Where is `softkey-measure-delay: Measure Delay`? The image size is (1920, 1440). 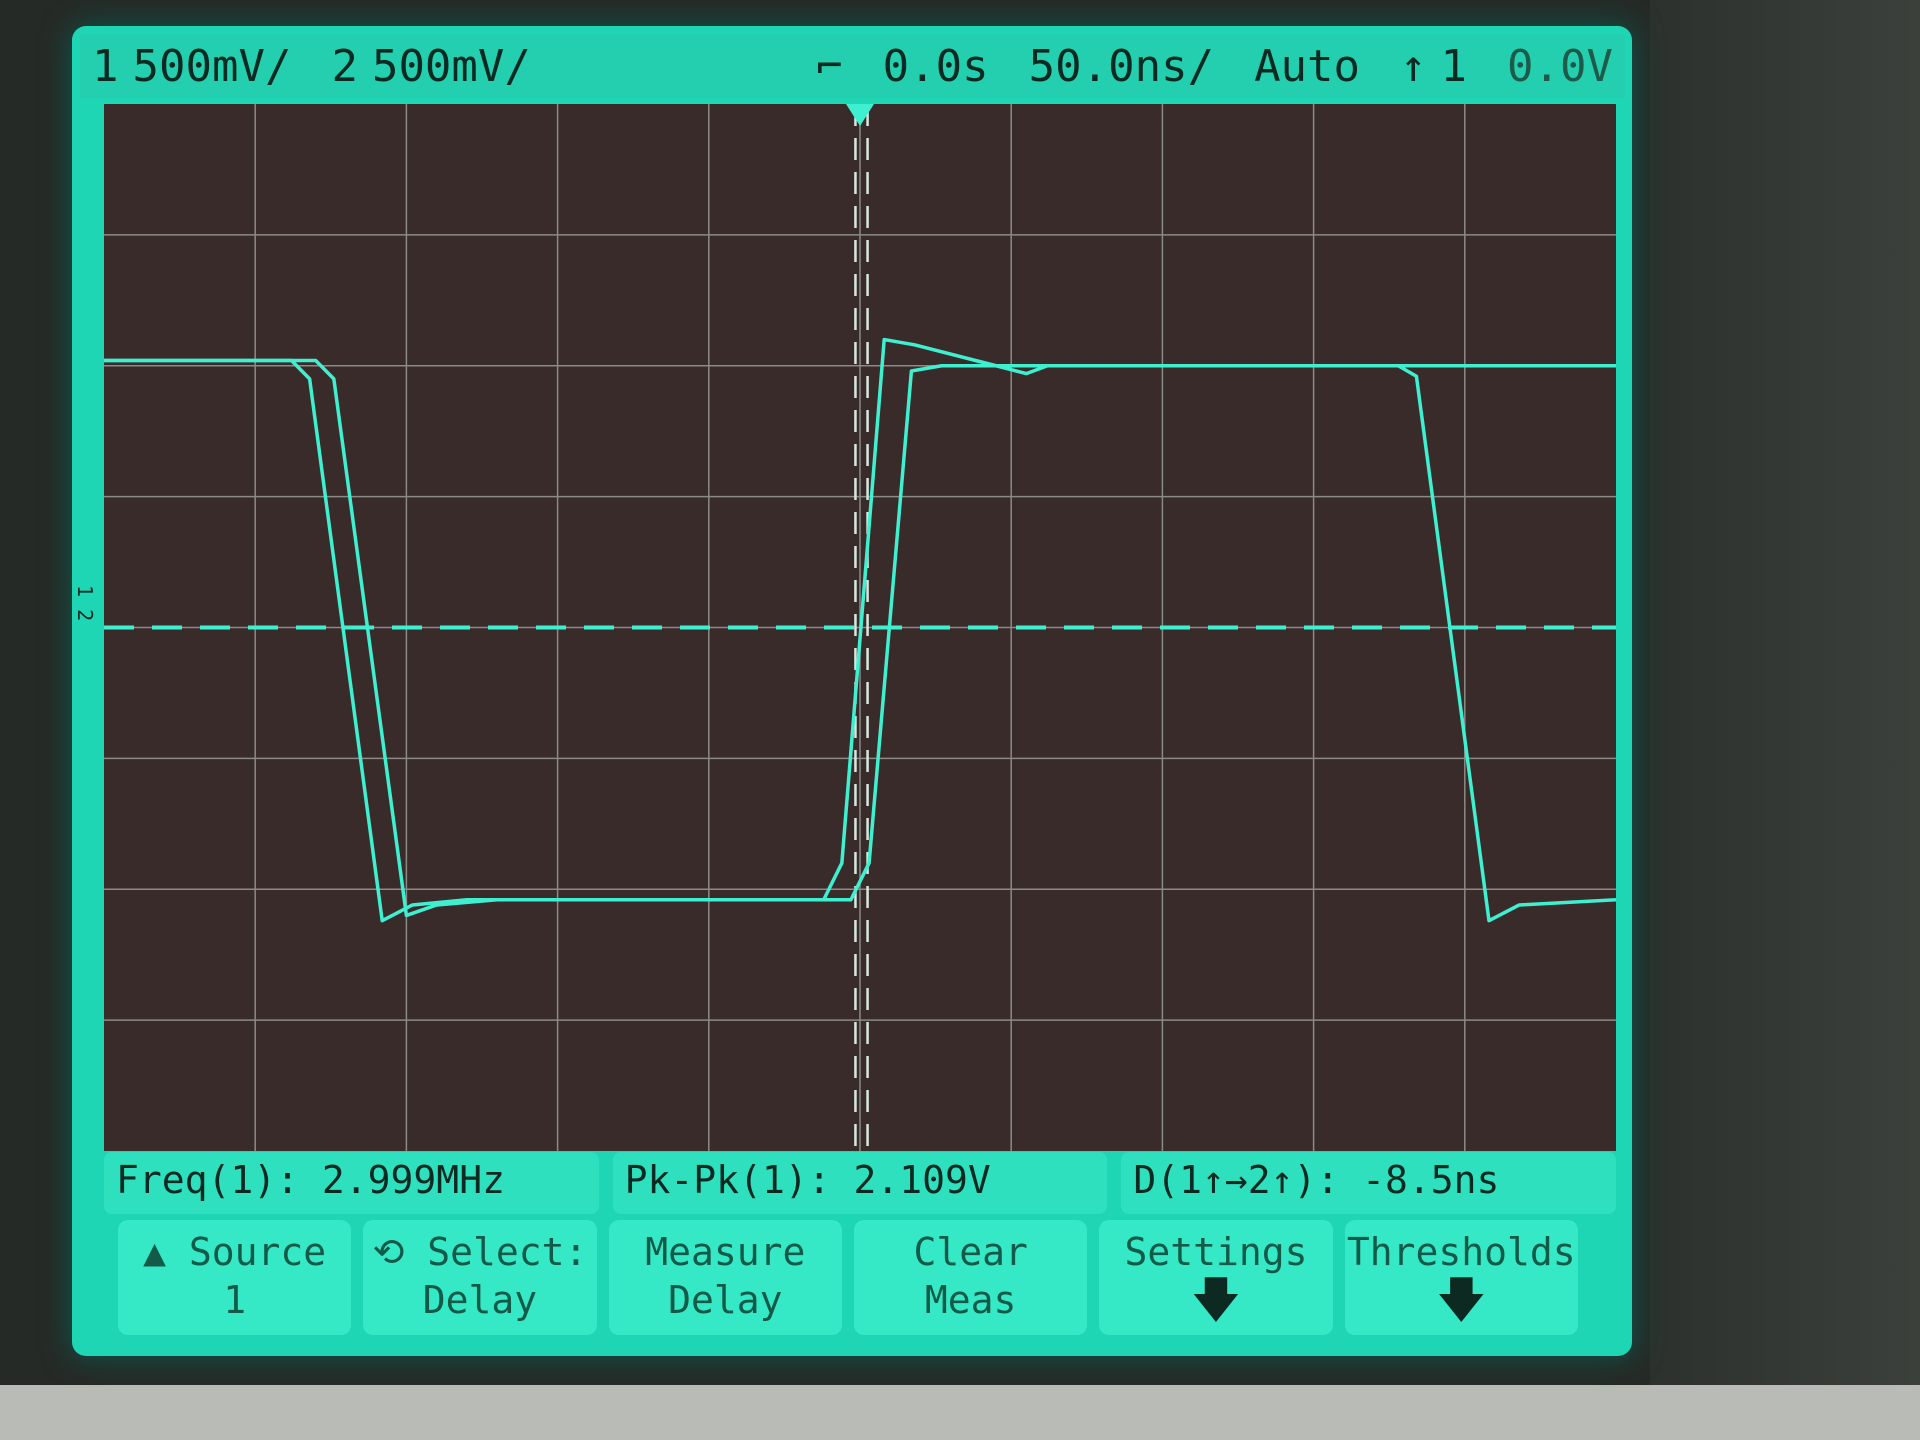
softkey-measure-delay: Measure Delay is located at coordinates (725, 1277).